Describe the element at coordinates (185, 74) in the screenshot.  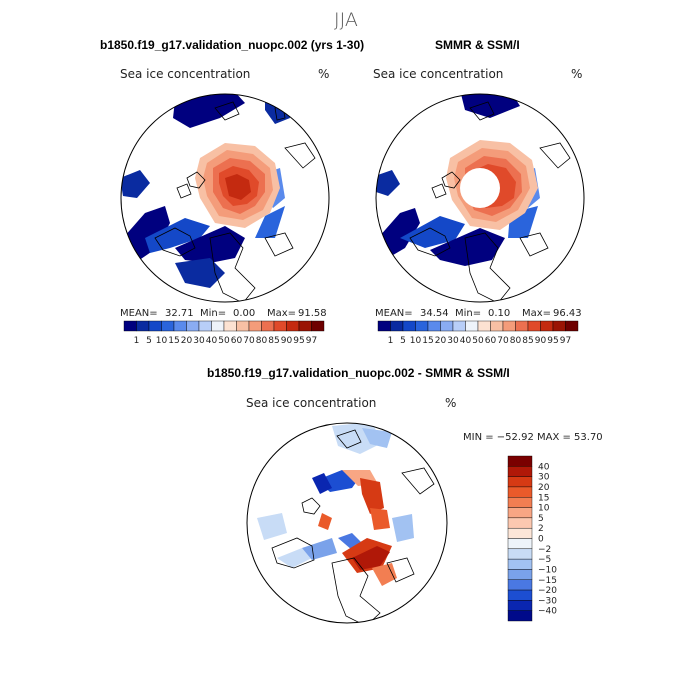
I see `model-variable-label: Sea ice concentration` at that location.